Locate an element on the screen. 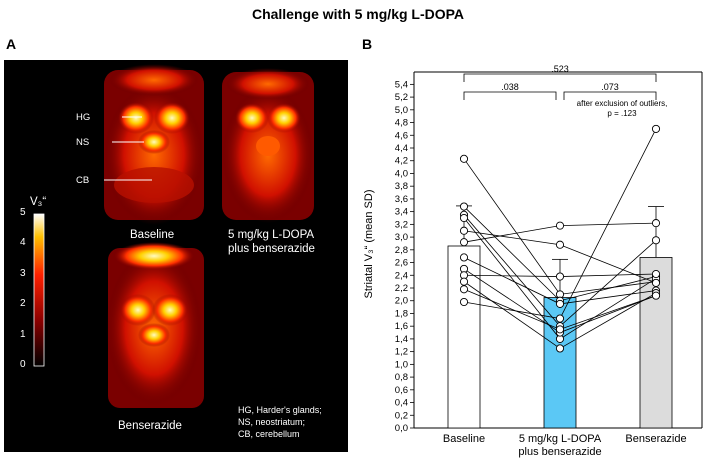 Image resolution: width=716 pixels, height=460 pixels. y-tick-label: 1,4 is located at coordinates (401, 339).